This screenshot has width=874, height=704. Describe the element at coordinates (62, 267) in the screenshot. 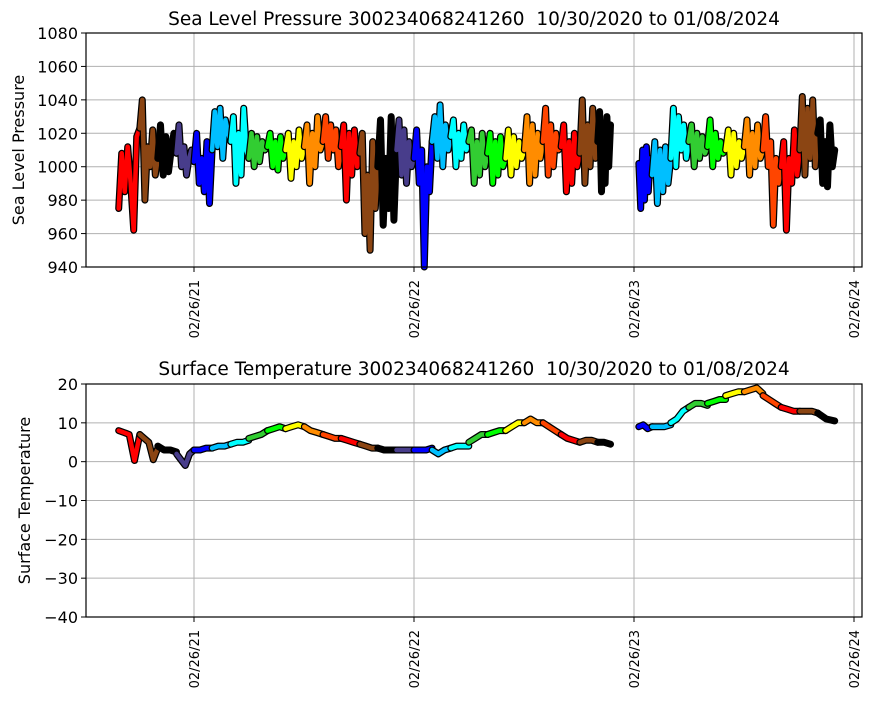

I see `y-tick-label: 940` at that location.